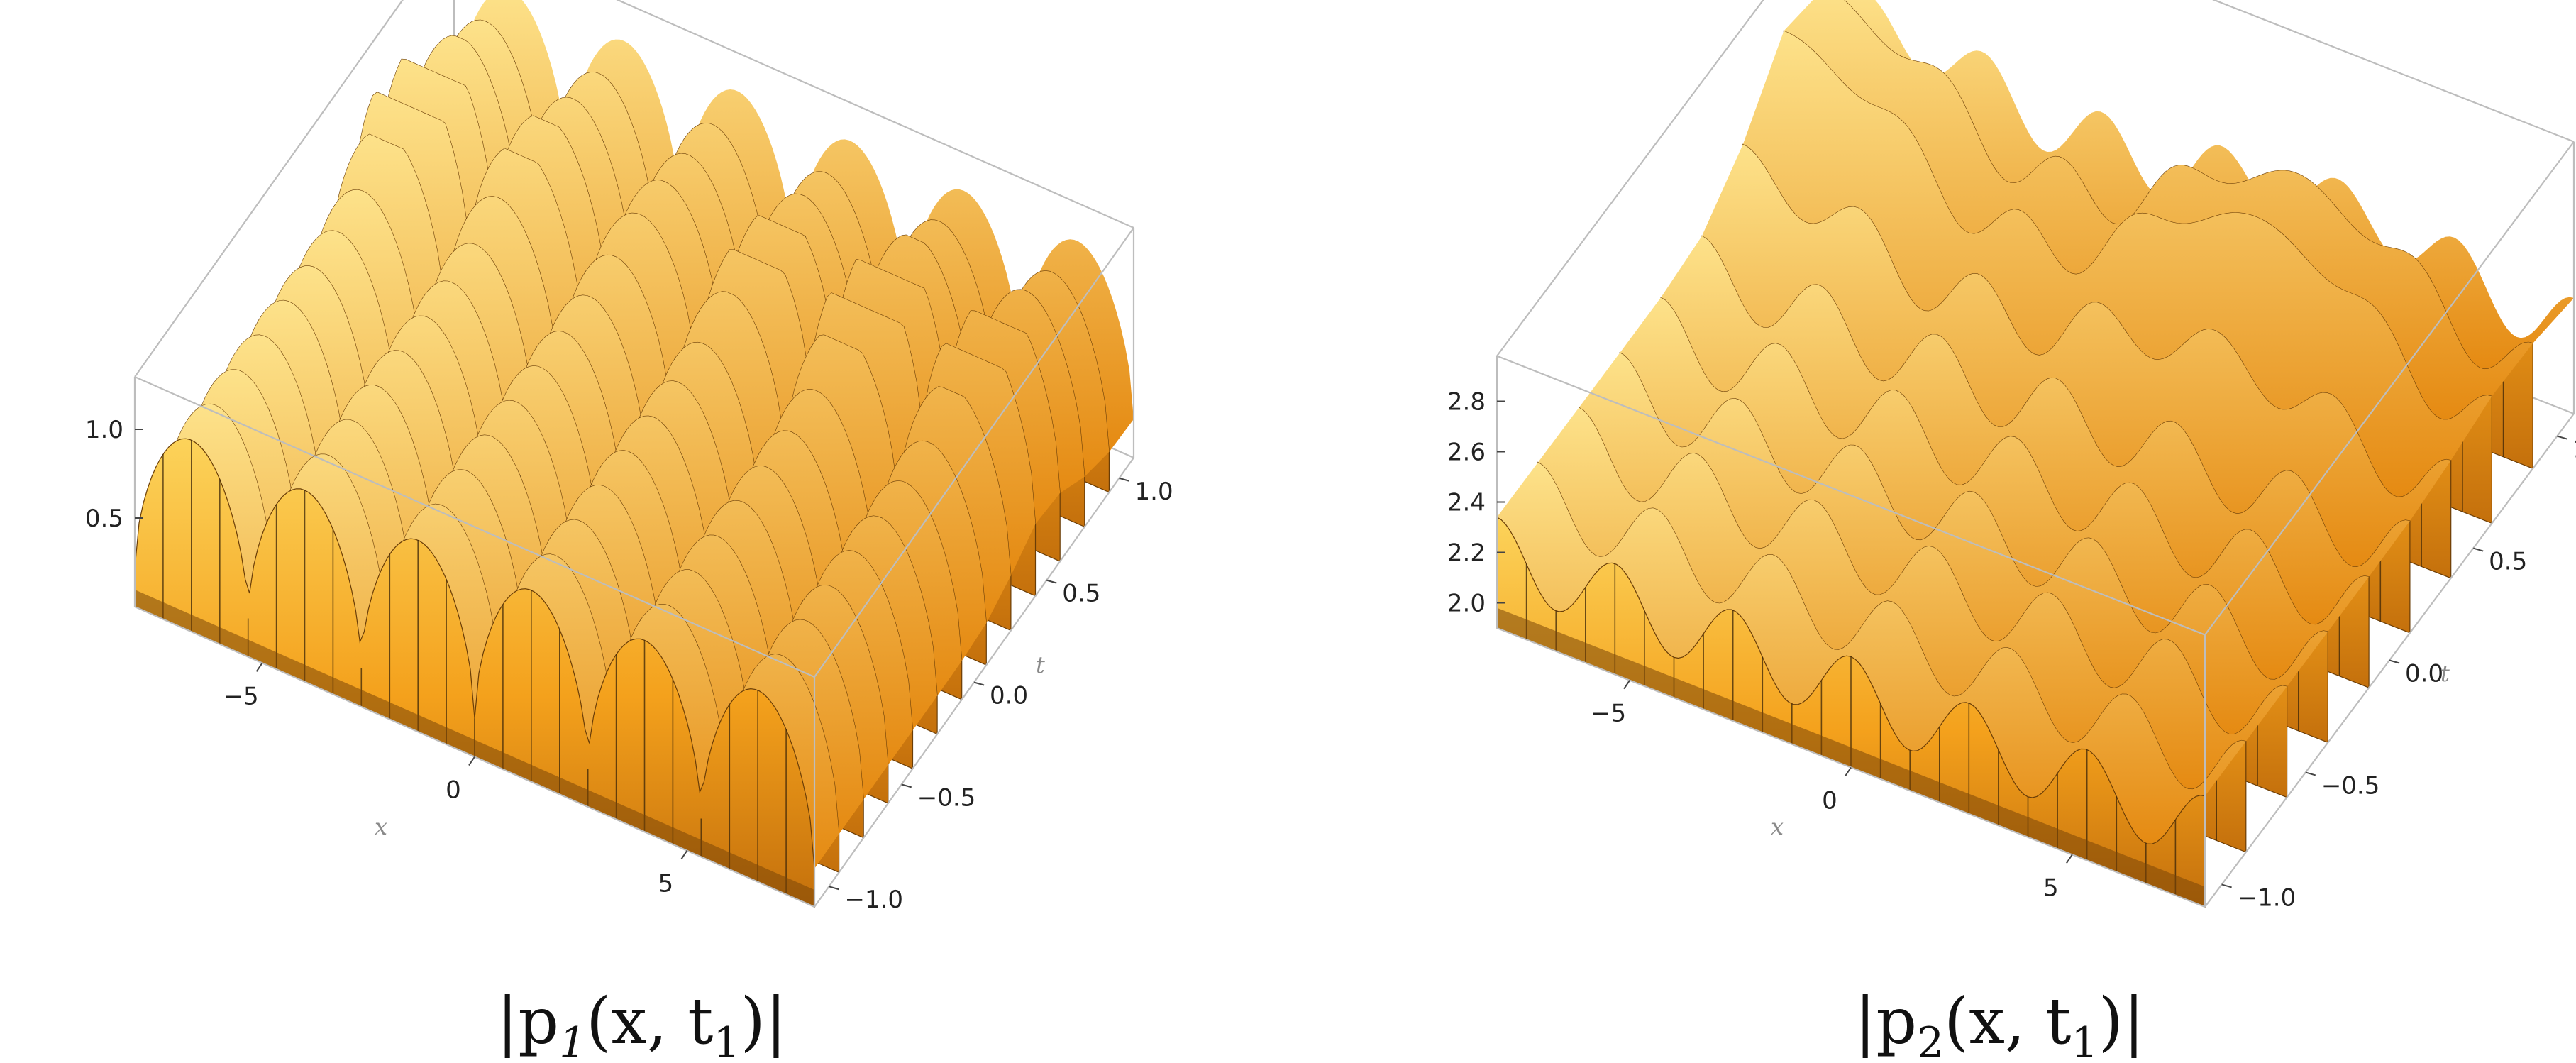  I want to click on z-axis-ticks: 2.0 2.2 2.4 2.6 2.8, so click(1476, 503).